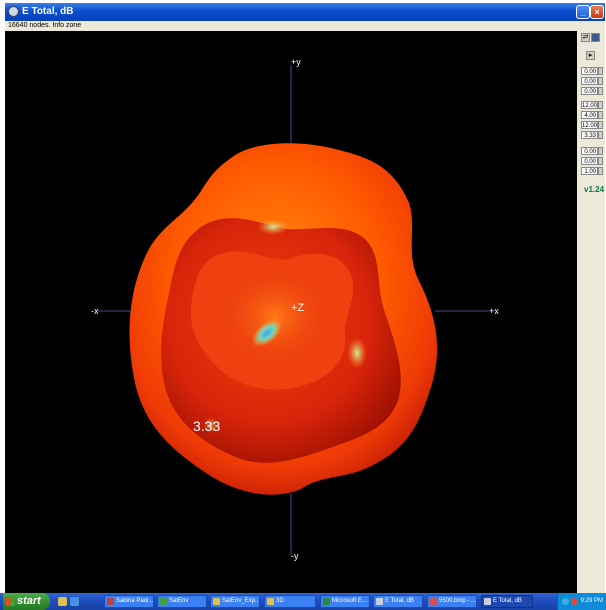 The width and height of the screenshot is (606, 610). What do you see at coordinates (589, 91) in the screenshot?
I see `side-field-3: 0.00` at bounding box center [589, 91].